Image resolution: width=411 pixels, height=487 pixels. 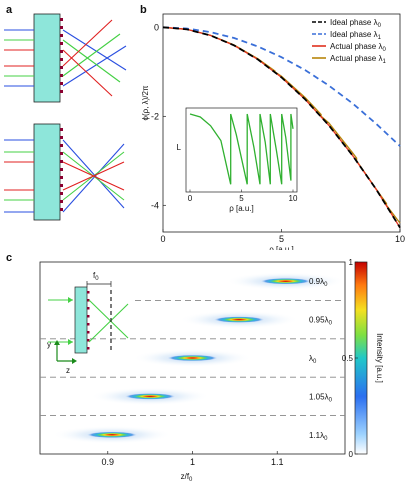 I want to click on inset-x-tick-label: 5, so click(x=241, y=198).